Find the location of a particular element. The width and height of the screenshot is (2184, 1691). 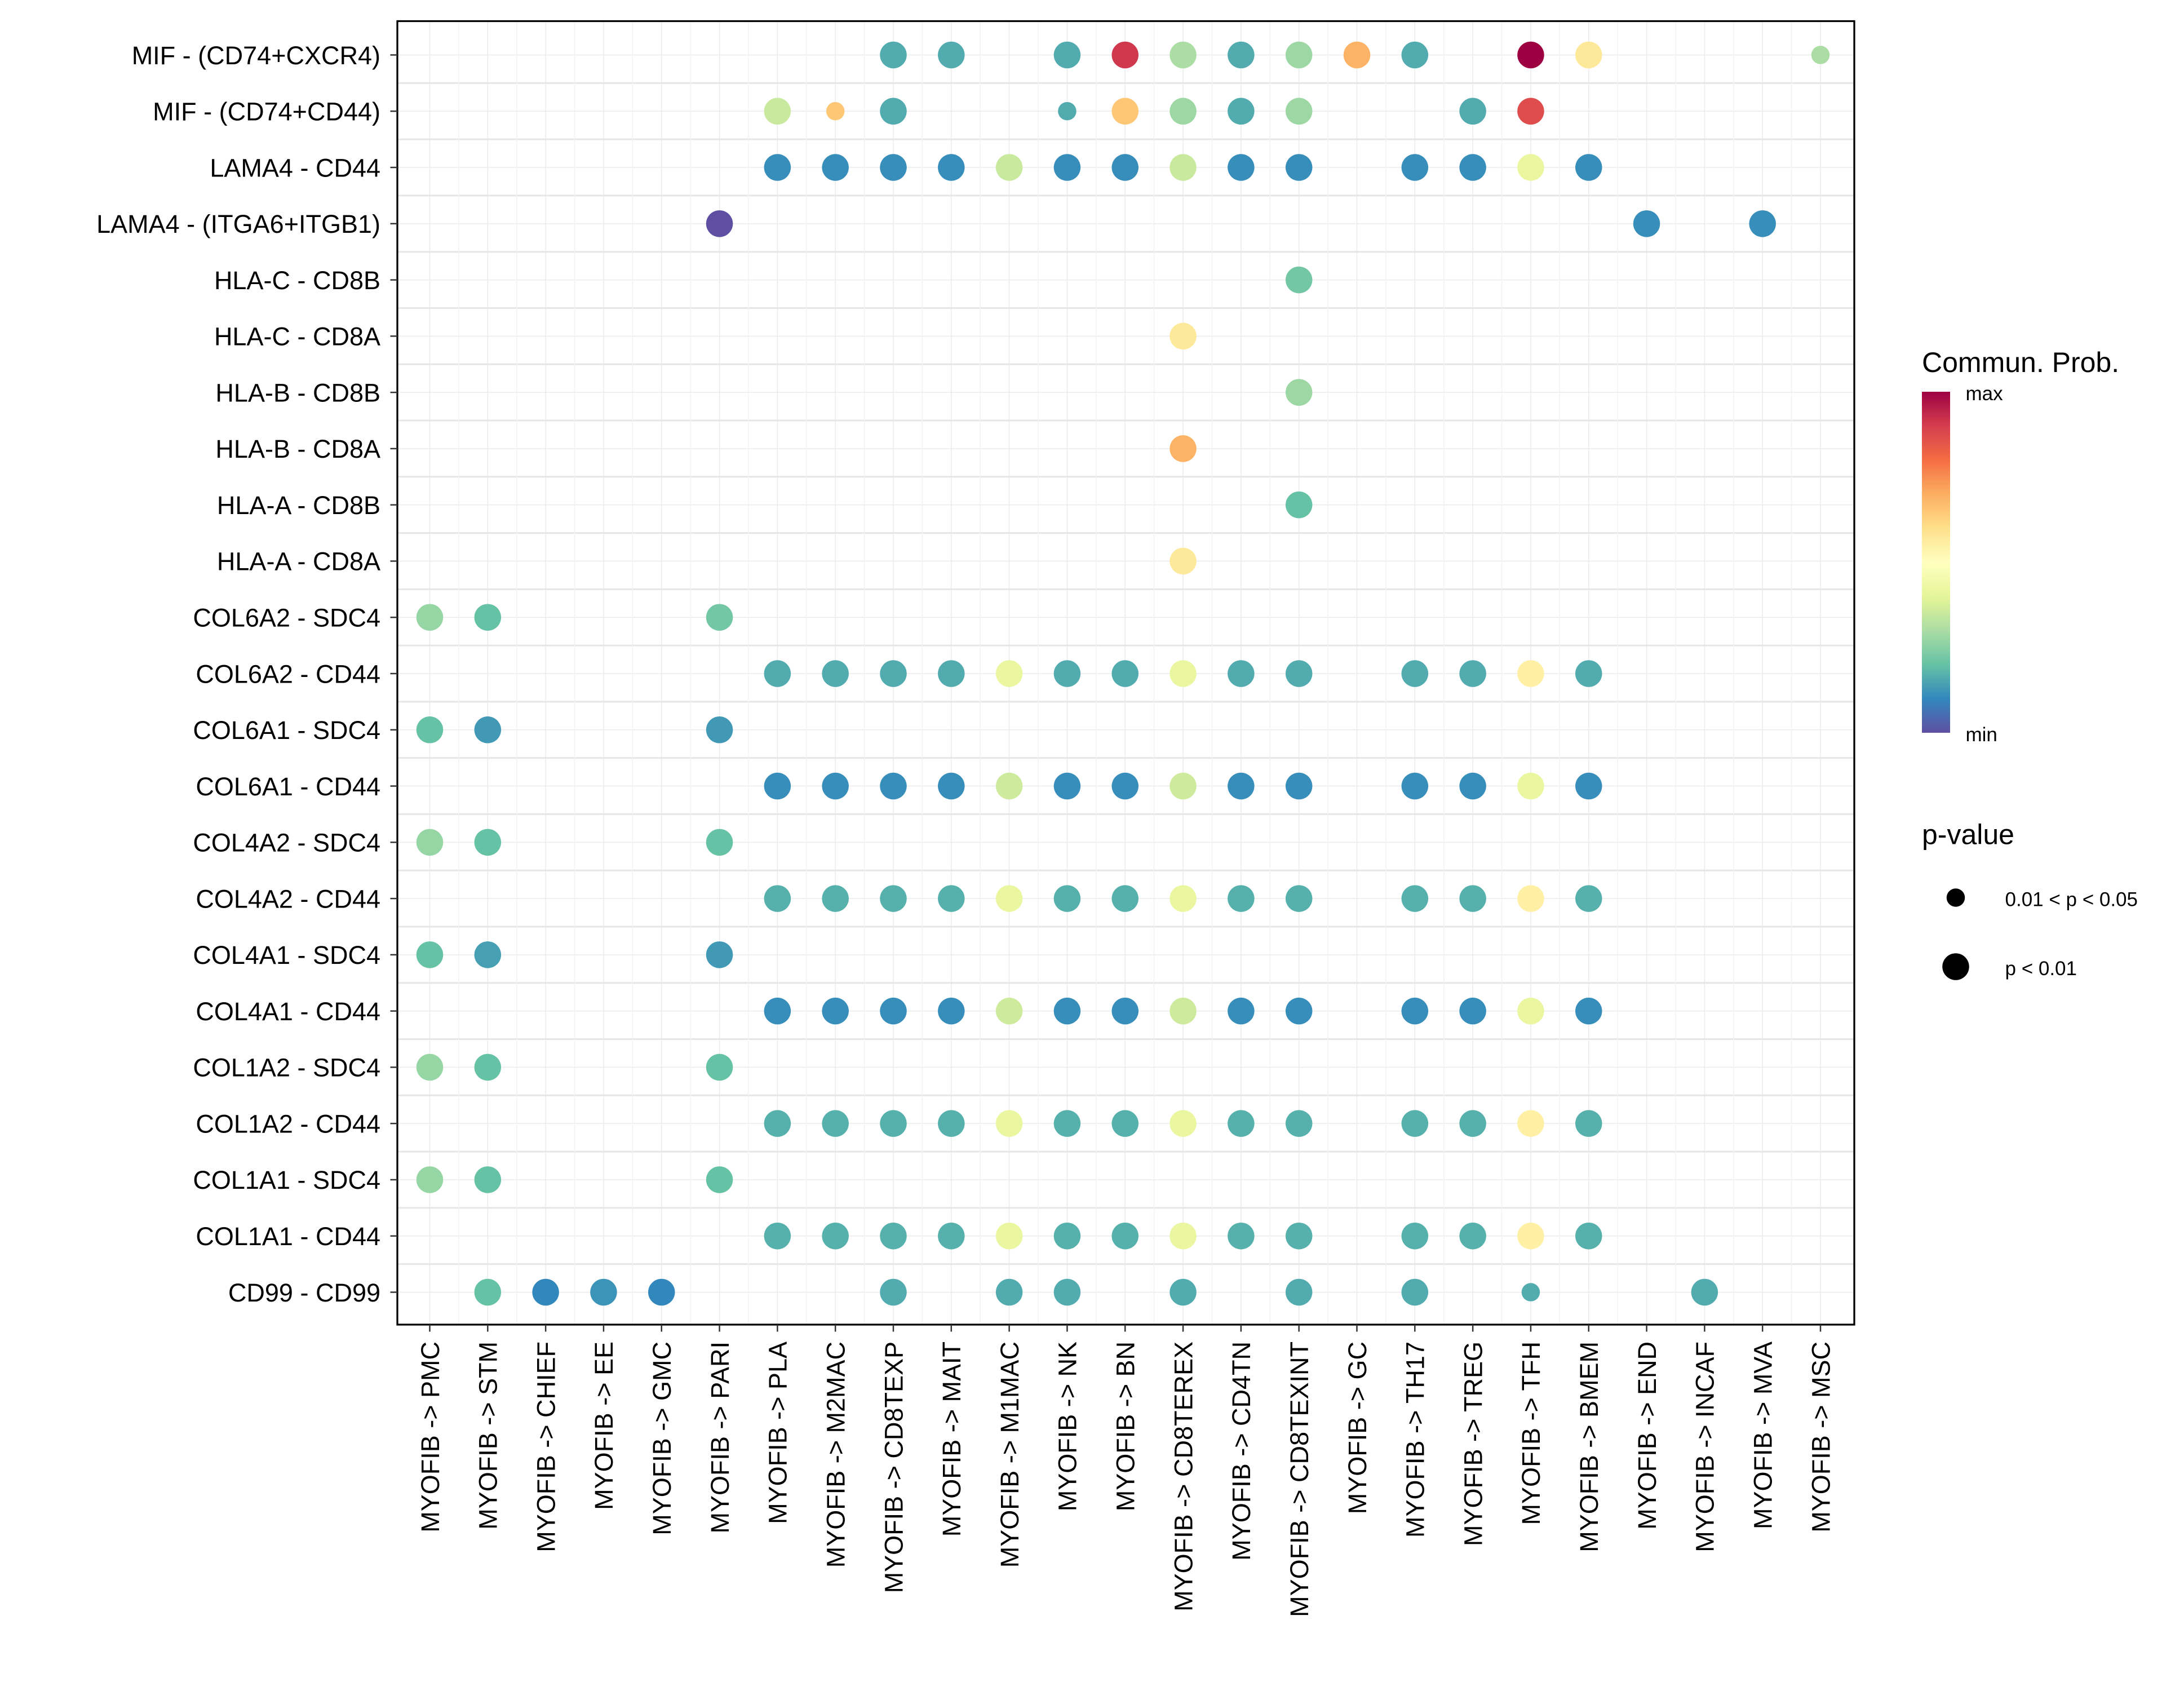

x-tick-label: MYOFIB -> BN is located at coordinates (1125, 1426).